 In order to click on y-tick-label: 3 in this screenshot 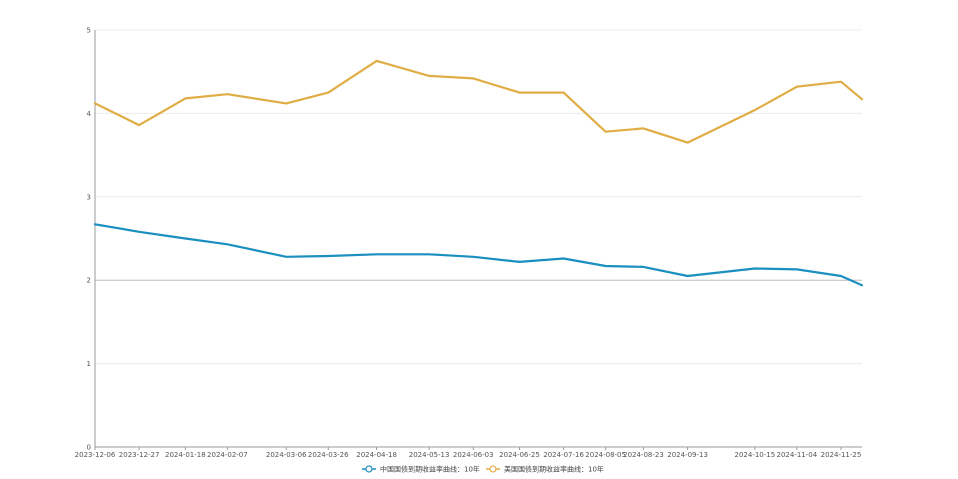, I will do `click(89, 197)`.